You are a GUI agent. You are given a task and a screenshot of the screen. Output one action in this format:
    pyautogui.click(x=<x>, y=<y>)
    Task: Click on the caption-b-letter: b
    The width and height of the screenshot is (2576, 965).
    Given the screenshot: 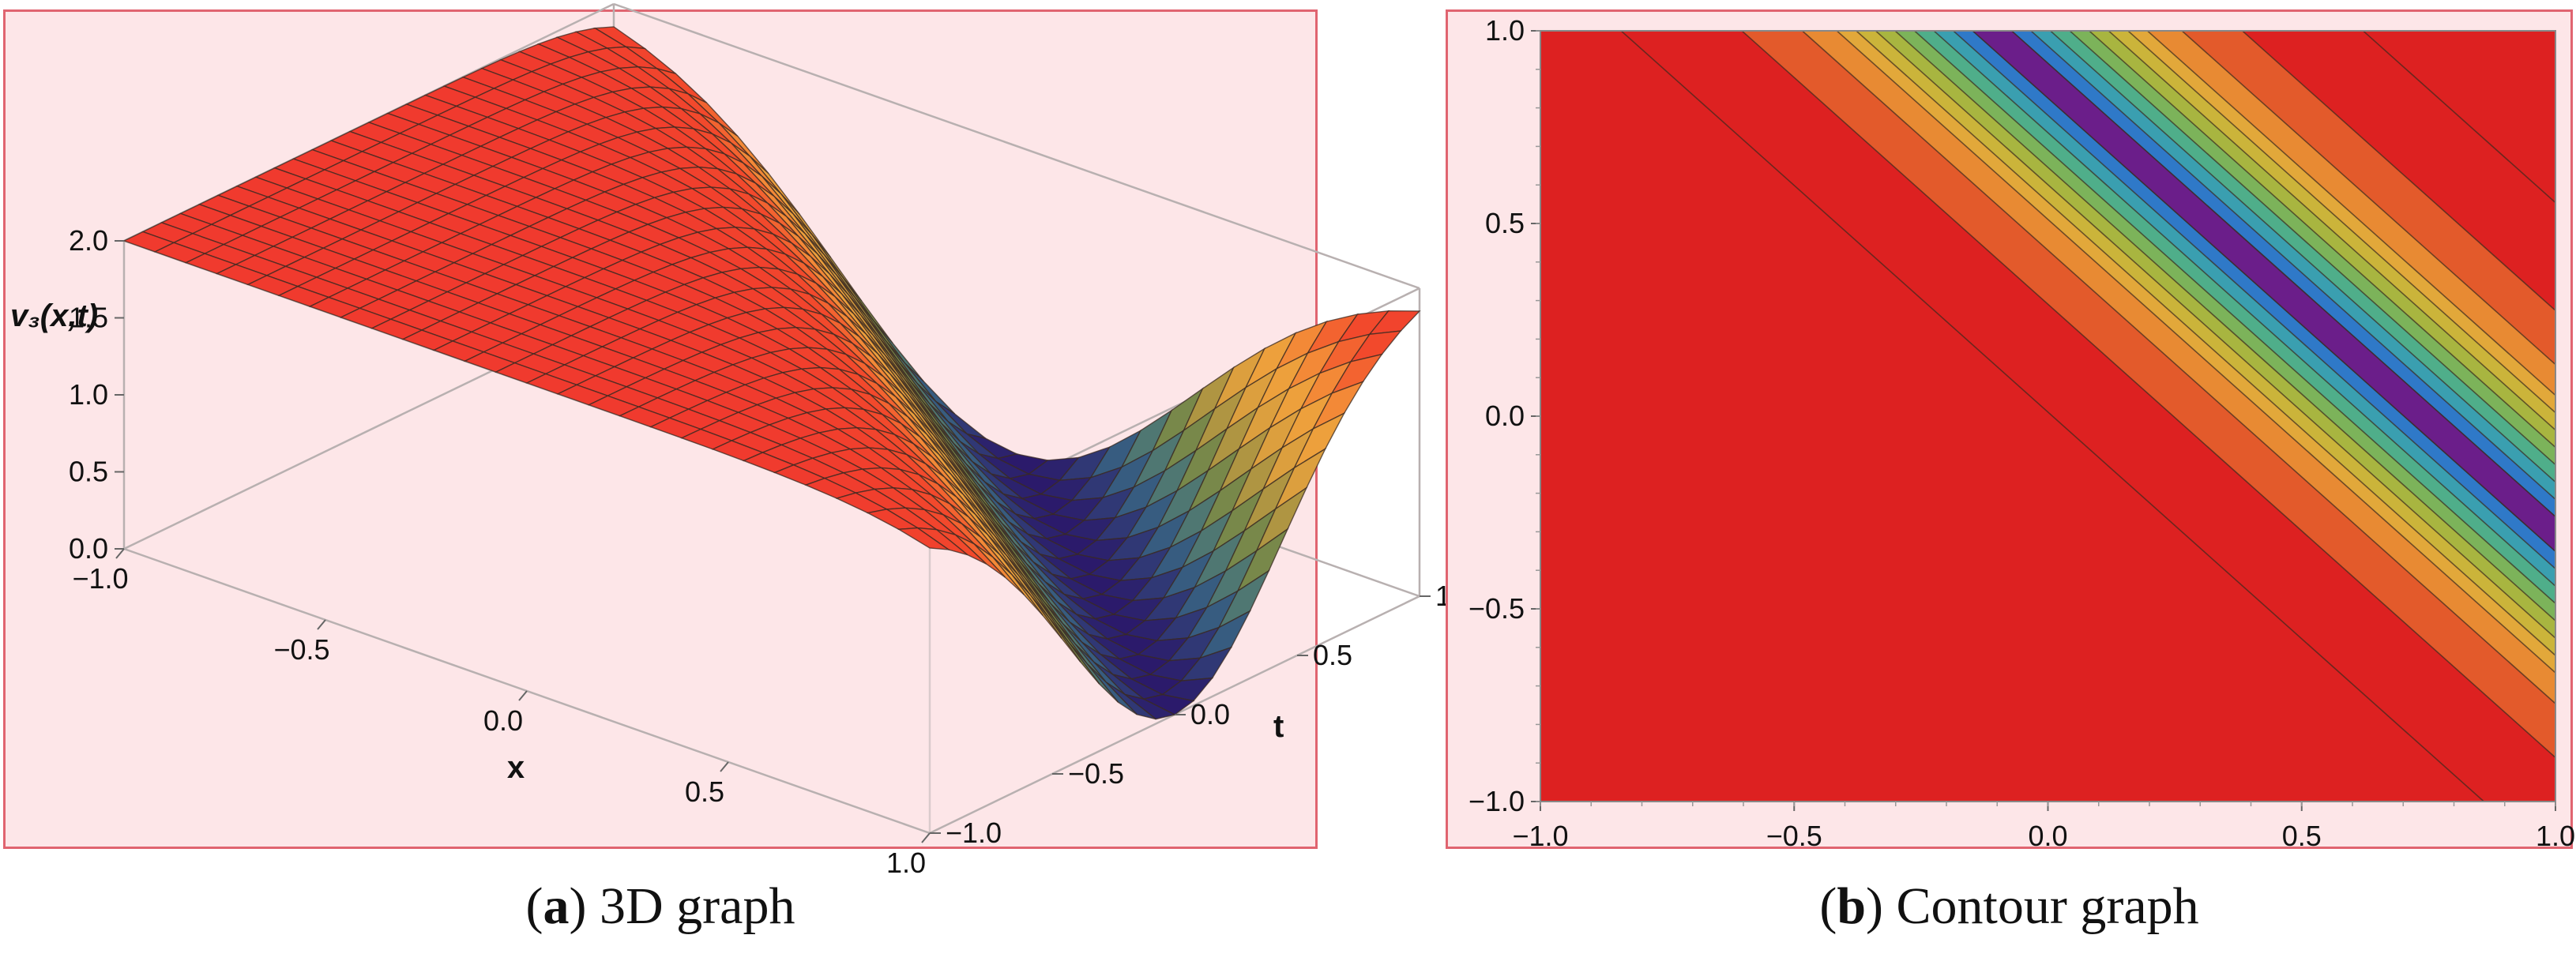 What is the action you would take?
    pyautogui.click(x=1852, y=906)
    